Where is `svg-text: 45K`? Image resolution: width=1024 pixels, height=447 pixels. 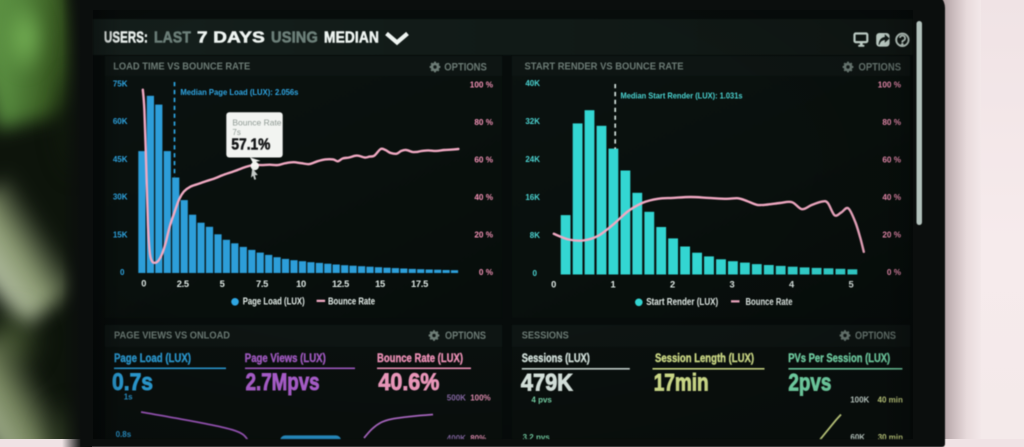 svg-text: 45K is located at coordinates (120, 159).